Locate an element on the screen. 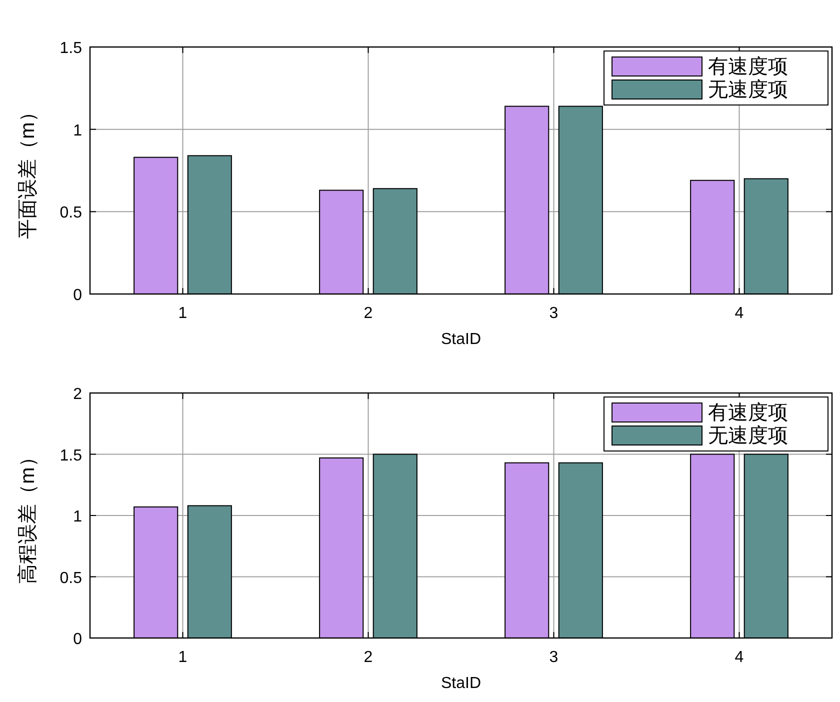 This screenshot has height=702, width=840. y-tick-label: 2 is located at coordinates (77, 394).